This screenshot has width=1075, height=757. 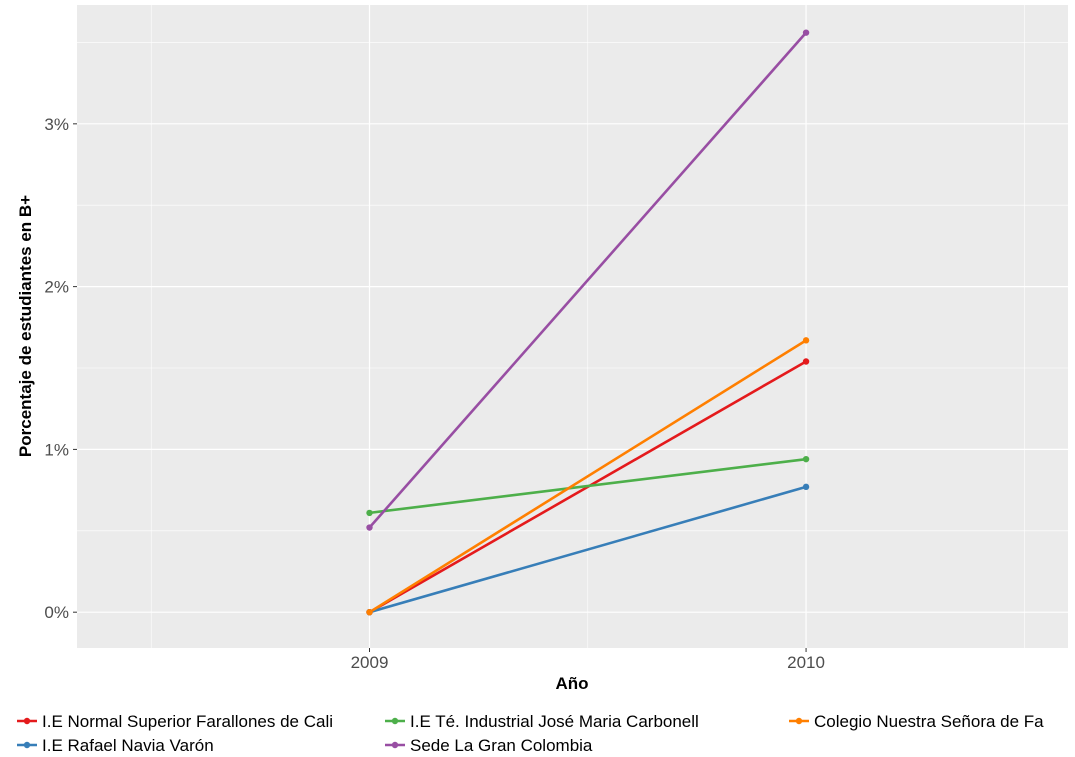 What do you see at coordinates (554, 721) in the screenshot?
I see `legend-label: I.E Té. Industrial José Maria Carbonell` at bounding box center [554, 721].